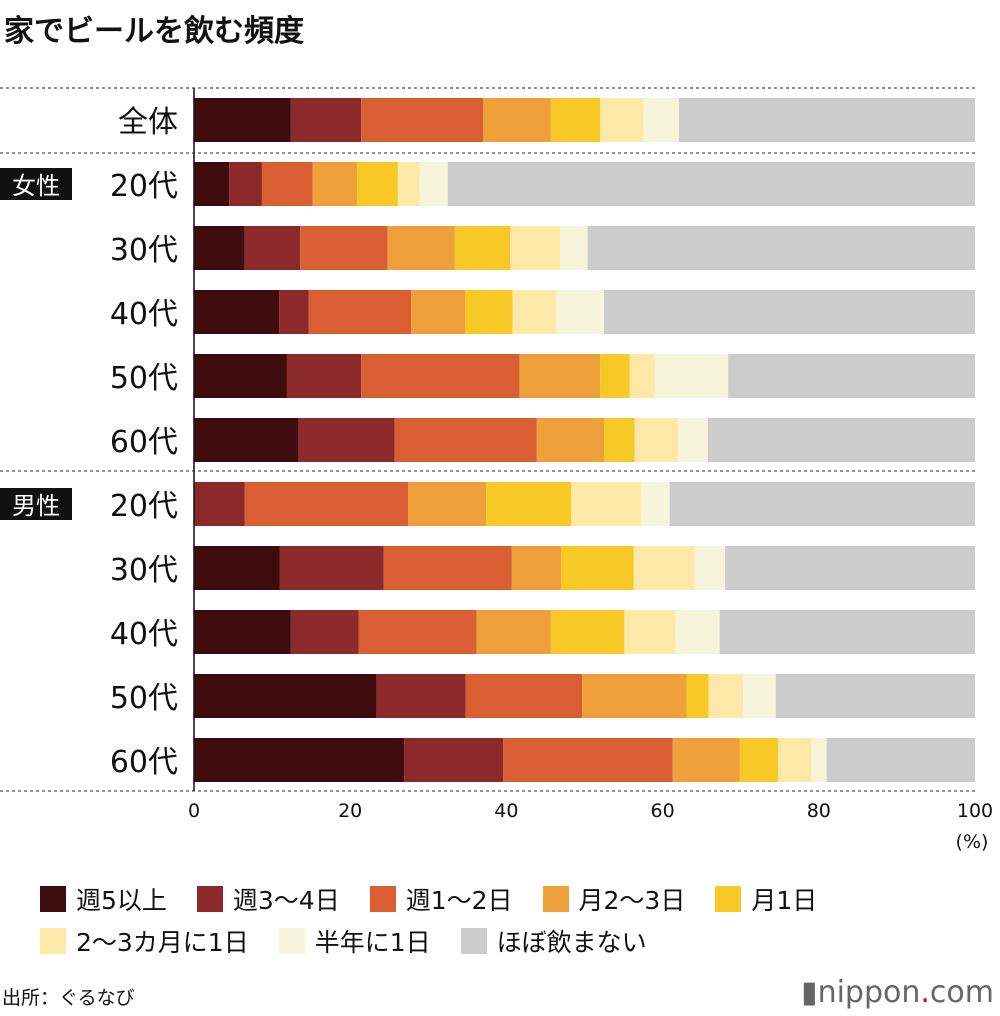 The image size is (1000, 1016). I want to click on category-label: 全体, so click(148, 122).